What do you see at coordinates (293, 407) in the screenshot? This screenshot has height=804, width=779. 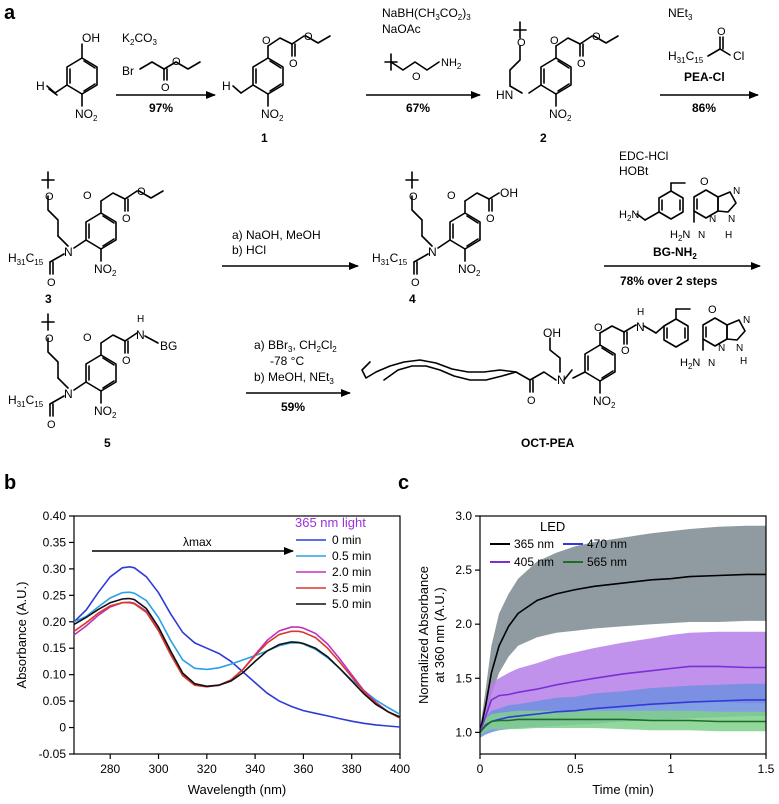 I see `step6-yield: 59%` at bounding box center [293, 407].